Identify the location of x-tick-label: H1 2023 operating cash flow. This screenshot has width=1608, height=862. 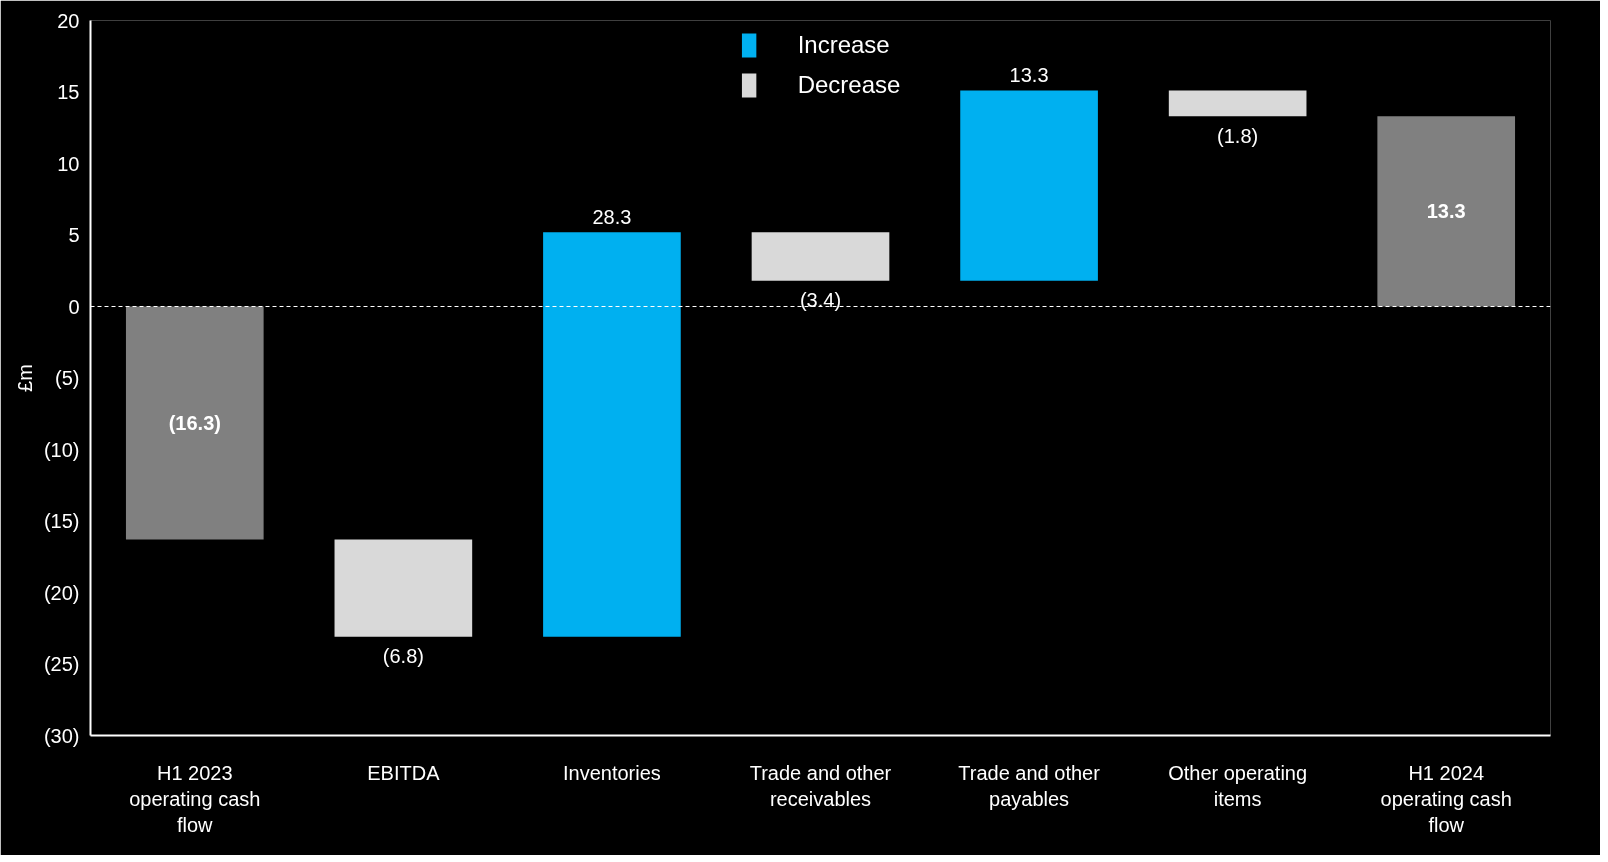
(195, 799).